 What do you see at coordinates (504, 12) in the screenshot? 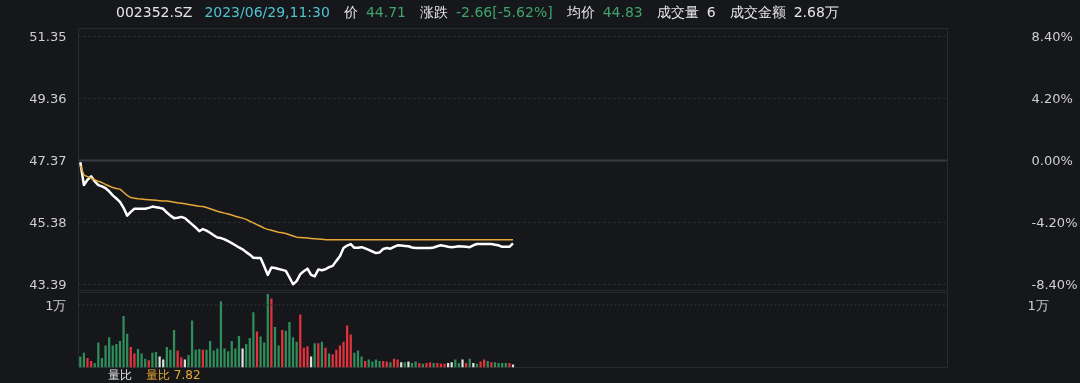
I see `text: -2.66[-5.62%]` at bounding box center [504, 12].